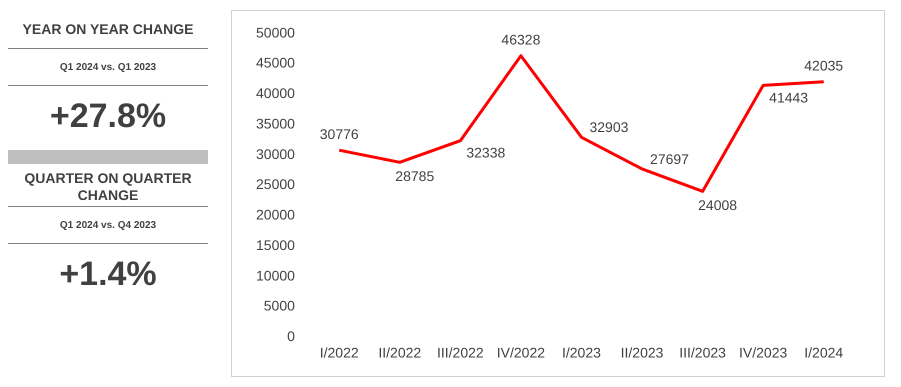 The width and height of the screenshot is (901, 387). I want to click on x-tick-label: I/2023, so click(582, 352).